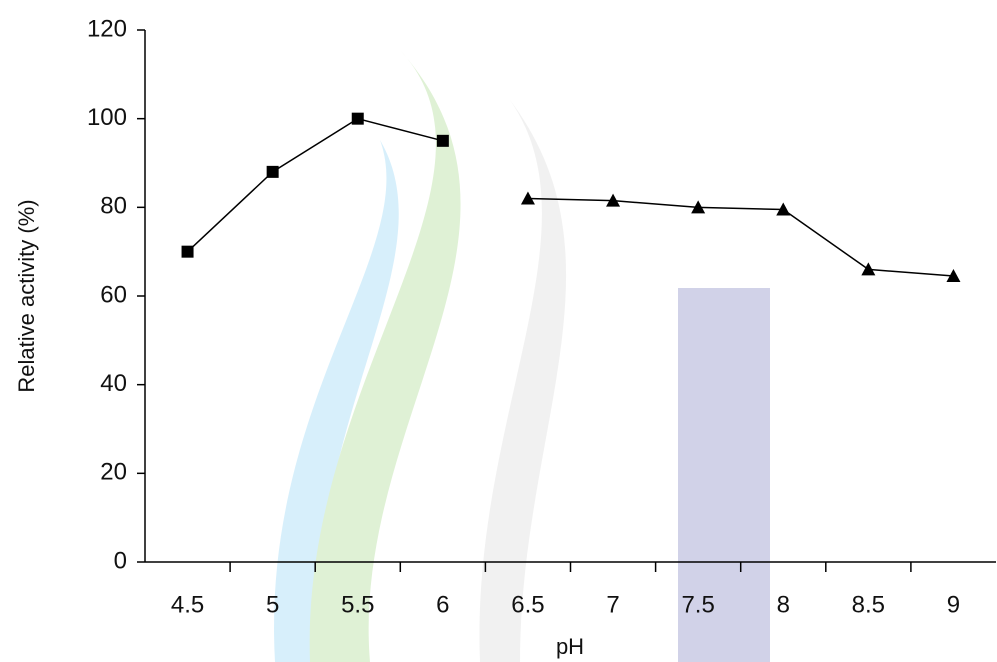 The height and width of the screenshot is (662, 997). What do you see at coordinates (120, 560) in the screenshot?
I see `y-tick-label: 0` at bounding box center [120, 560].